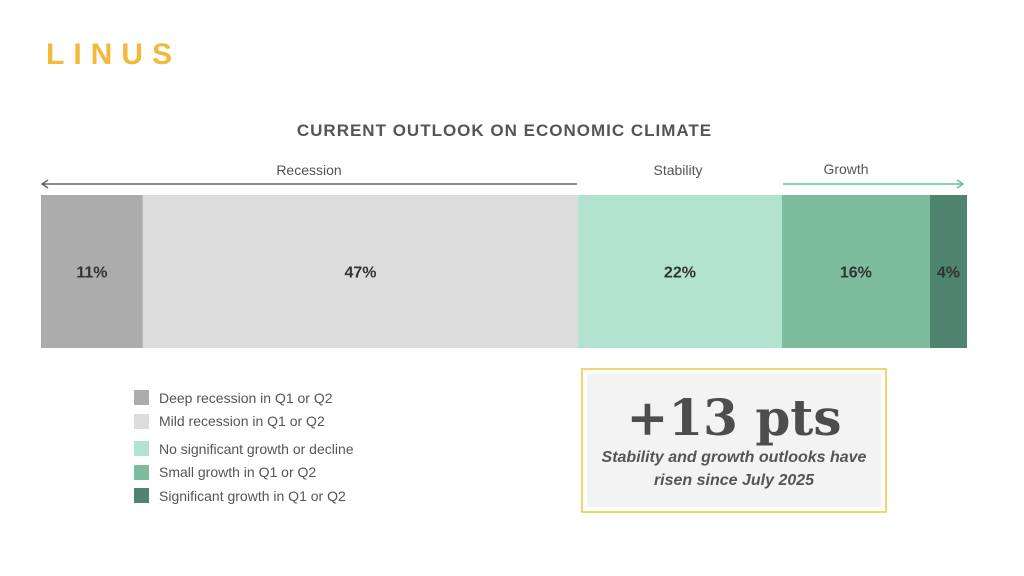  What do you see at coordinates (309, 170) in the screenshot?
I see `group-label-recession: Recession` at bounding box center [309, 170].